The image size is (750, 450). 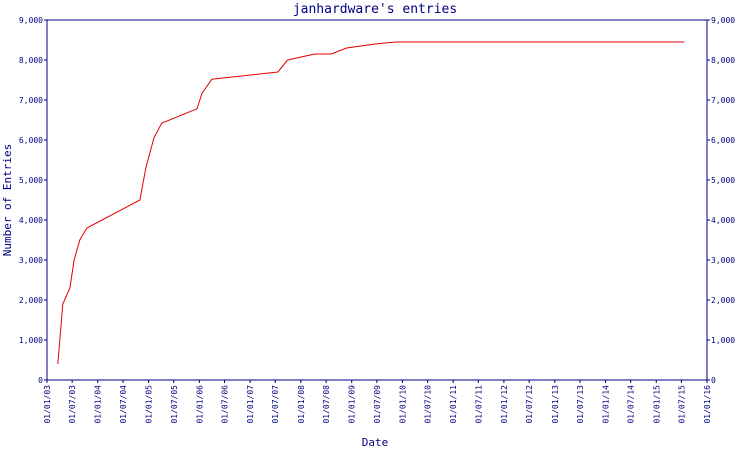 I want to click on x-tick-label: 01/07/13, so click(x=580, y=404).